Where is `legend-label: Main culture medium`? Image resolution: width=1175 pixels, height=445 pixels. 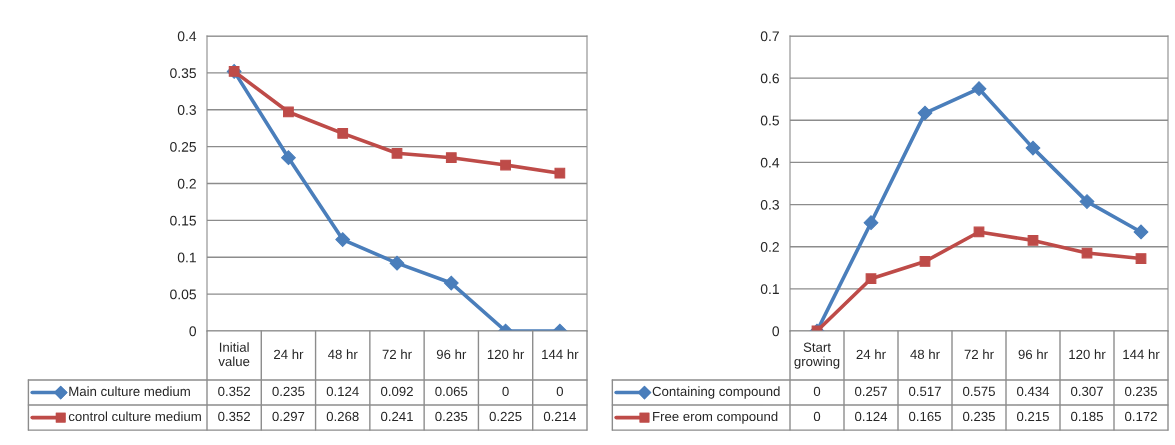
legend-label: Main culture medium is located at coordinates (129, 391).